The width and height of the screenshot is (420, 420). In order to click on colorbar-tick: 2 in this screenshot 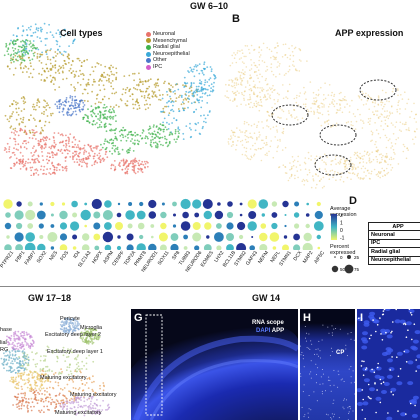, I will do `click(341, 216)`.